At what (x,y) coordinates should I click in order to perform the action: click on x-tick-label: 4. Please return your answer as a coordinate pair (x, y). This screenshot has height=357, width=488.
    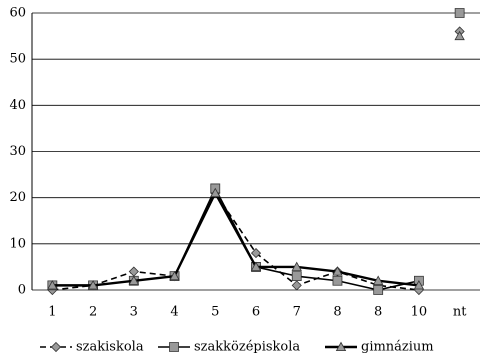
    Looking at the image, I should click on (174, 312).